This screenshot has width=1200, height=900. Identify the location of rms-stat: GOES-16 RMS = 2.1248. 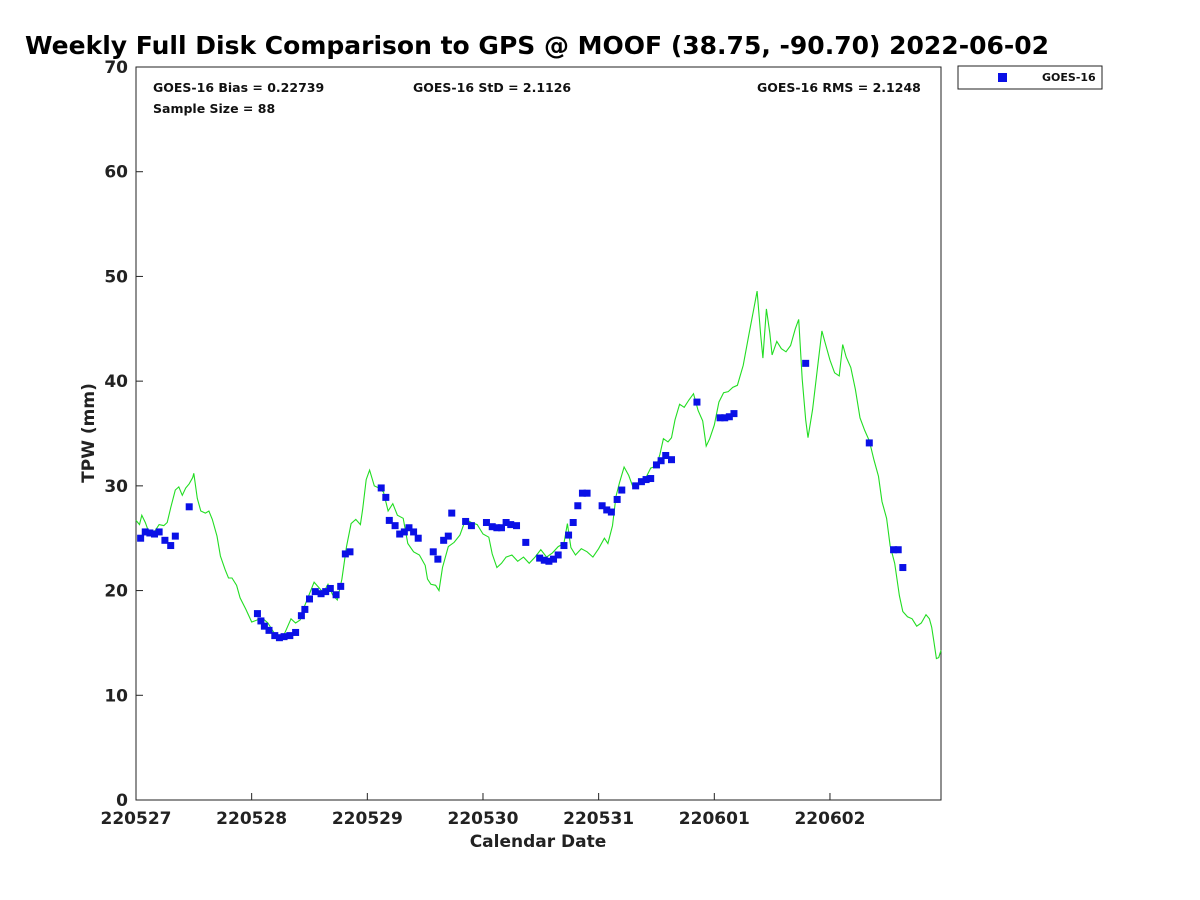
(839, 87).